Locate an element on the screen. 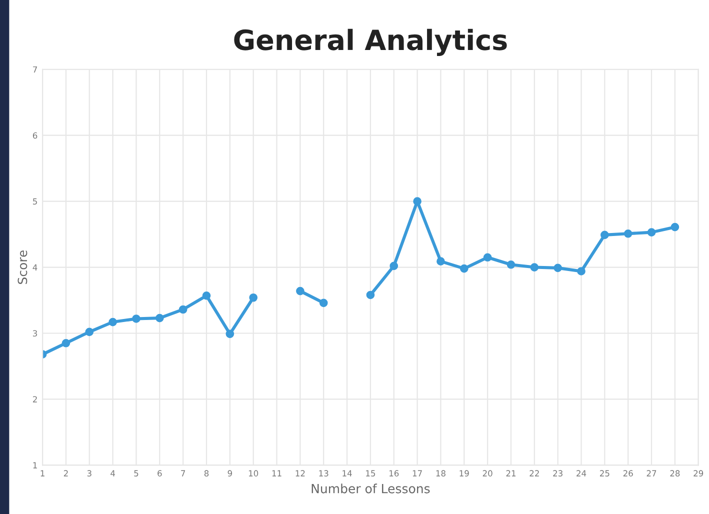 The height and width of the screenshot is (514, 709). x-tick-label: 5 is located at coordinates (136, 473).